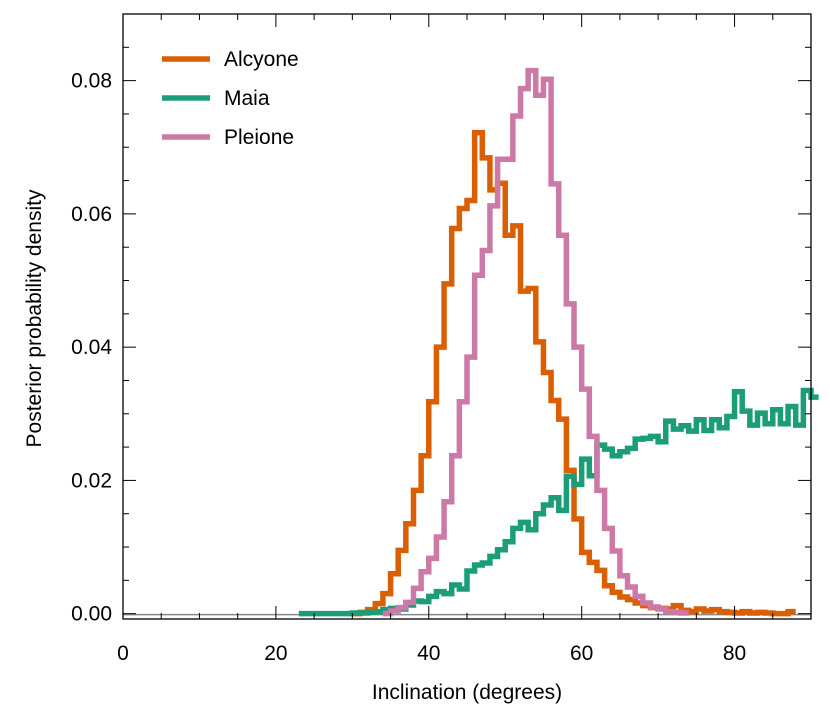  Describe the element at coordinates (91, 347) in the screenshot. I see `y-tick-label: 0.04` at that location.